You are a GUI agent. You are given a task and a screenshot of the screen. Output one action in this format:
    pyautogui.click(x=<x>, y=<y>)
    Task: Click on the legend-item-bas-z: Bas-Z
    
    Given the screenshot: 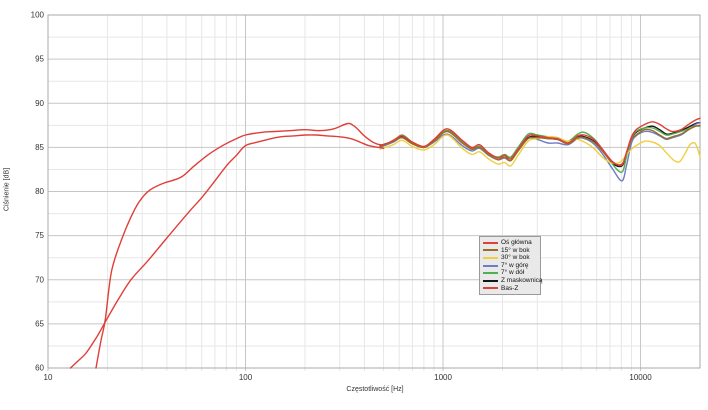 What is the action you would take?
    pyautogui.click(x=510, y=289)
    